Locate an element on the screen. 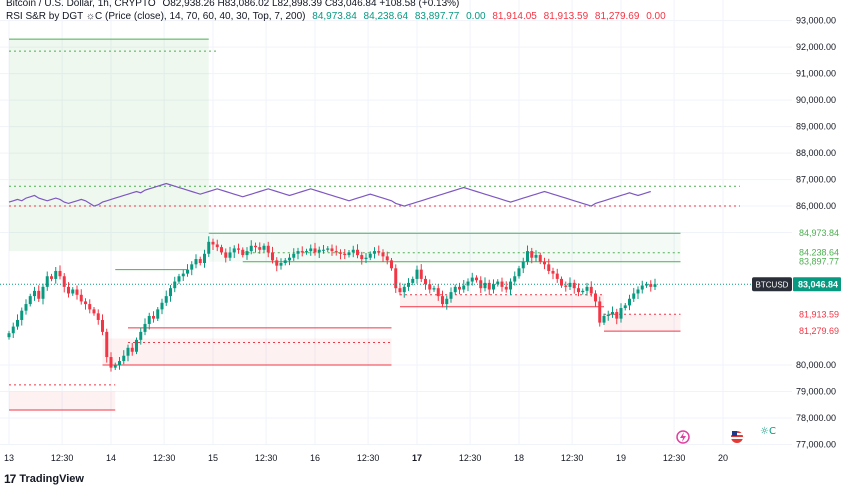 The height and width of the screenshot is (486, 852). tradingview-logo: 17 TradingView is located at coordinates (44, 479).